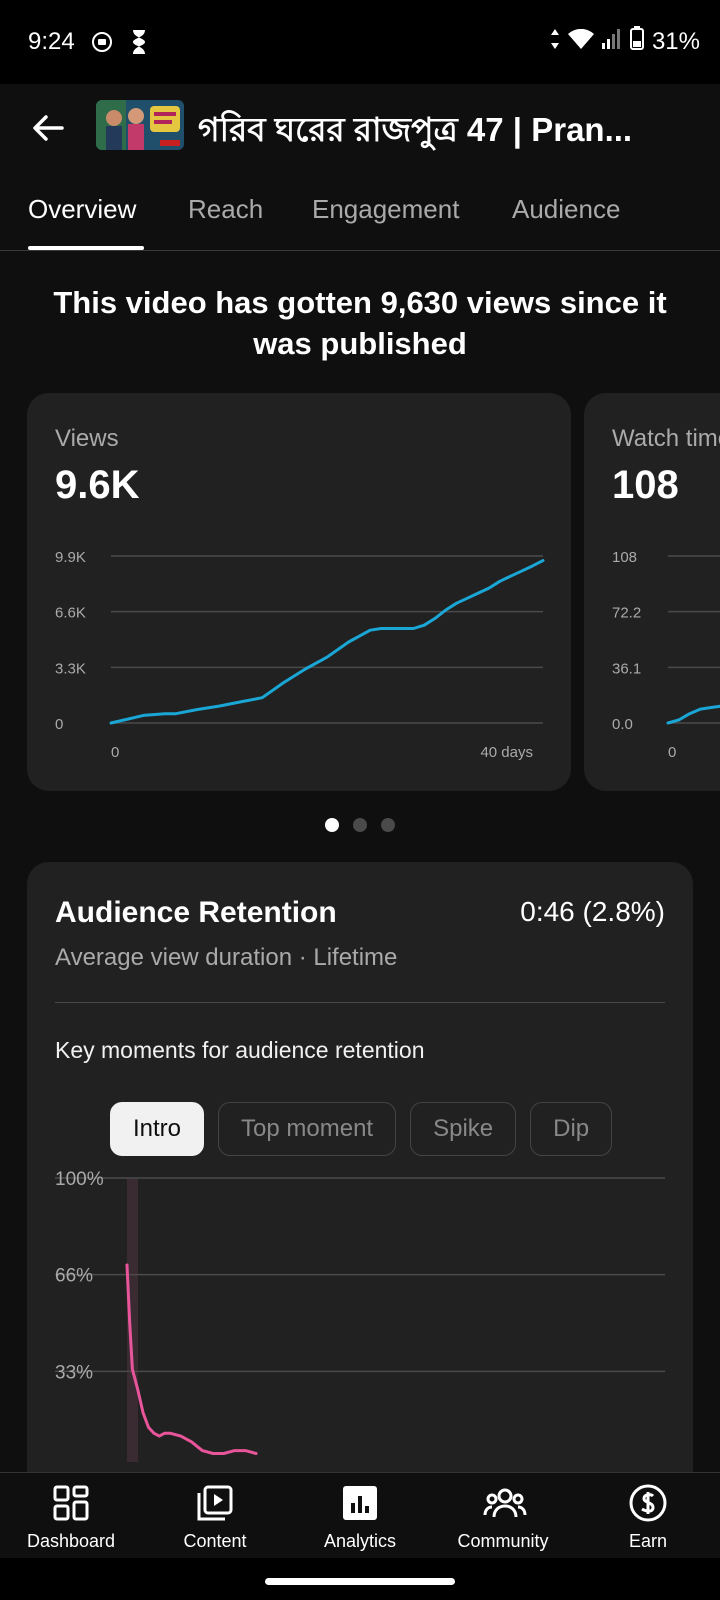 The width and height of the screenshot is (720, 1600). What do you see at coordinates (191, 1359) in the screenshot?
I see `retention-series-line` at bounding box center [191, 1359].